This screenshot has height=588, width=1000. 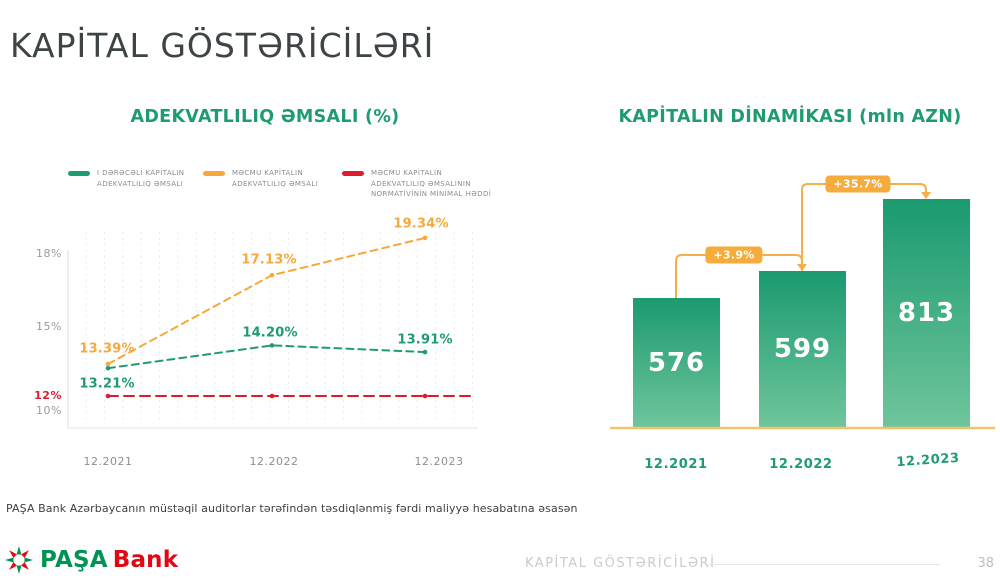 I want to click on page-title: KAPİTAL GÖSTƏRİCİLƏRİ, so click(x=222, y=45).